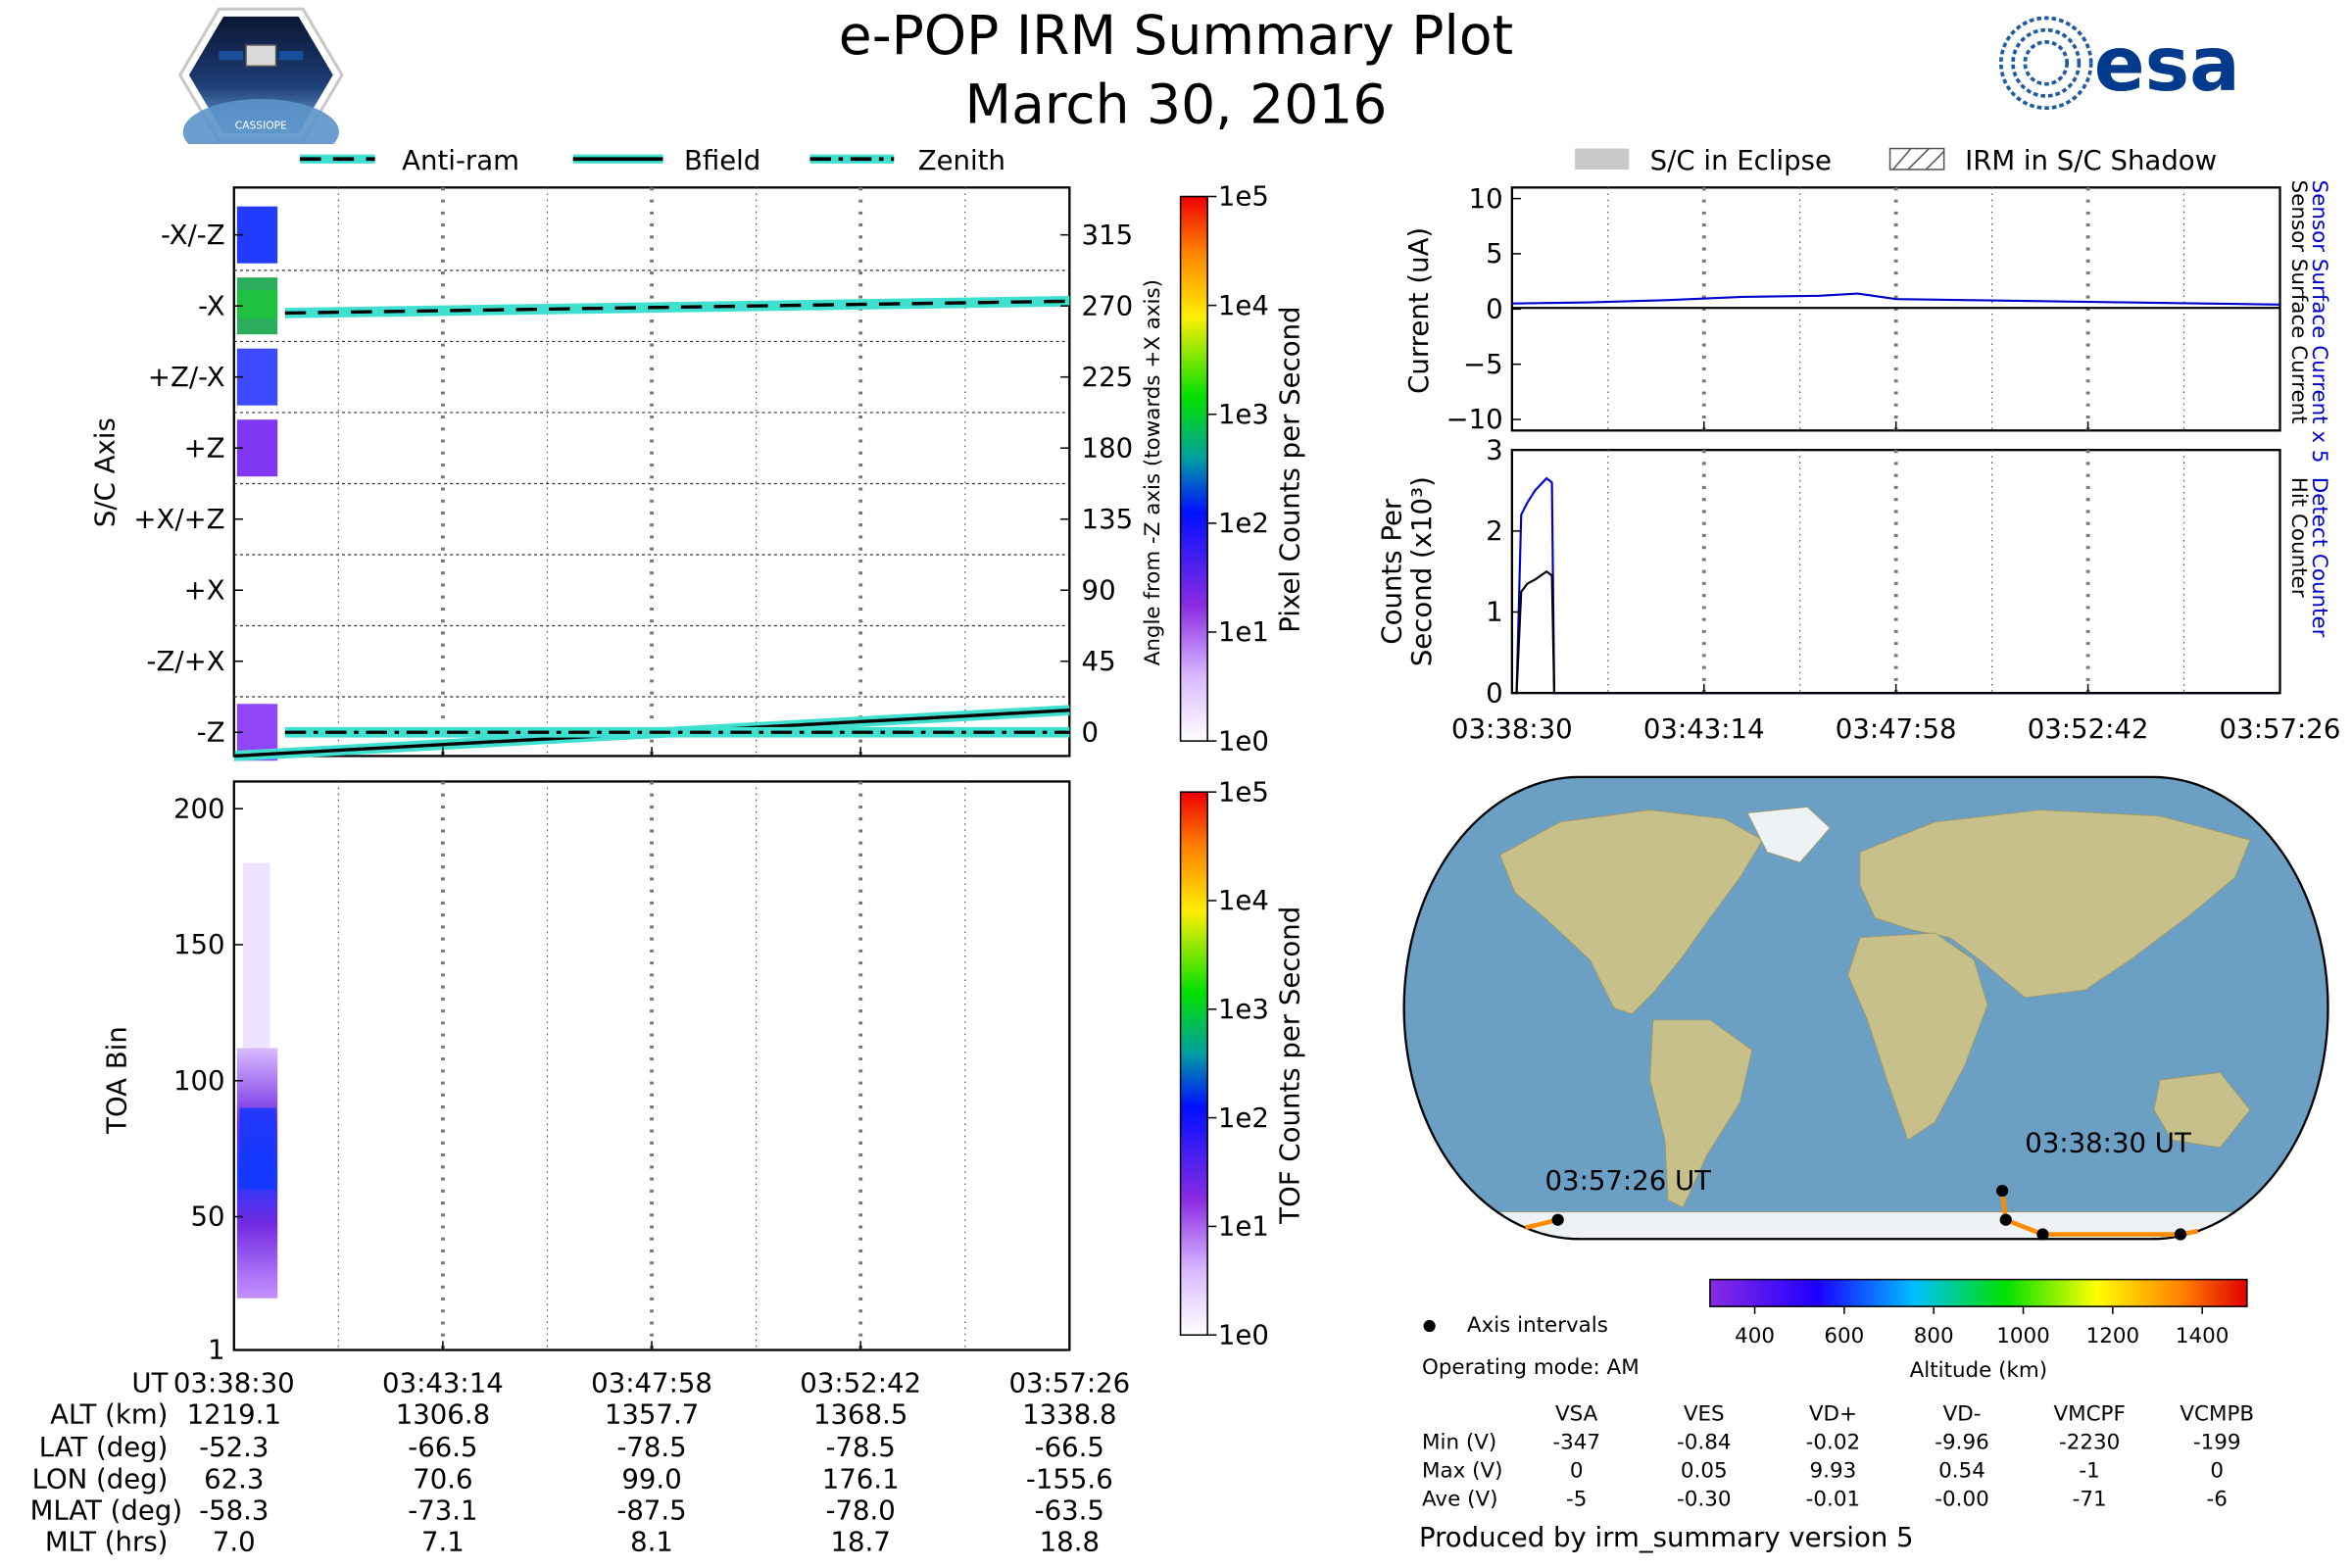 The width and height of the screenshot is (2352, 1568). Describe the element at coordinates (1091, 732) in the screenshot. I see `y-tick-right-label: 0` at that location.